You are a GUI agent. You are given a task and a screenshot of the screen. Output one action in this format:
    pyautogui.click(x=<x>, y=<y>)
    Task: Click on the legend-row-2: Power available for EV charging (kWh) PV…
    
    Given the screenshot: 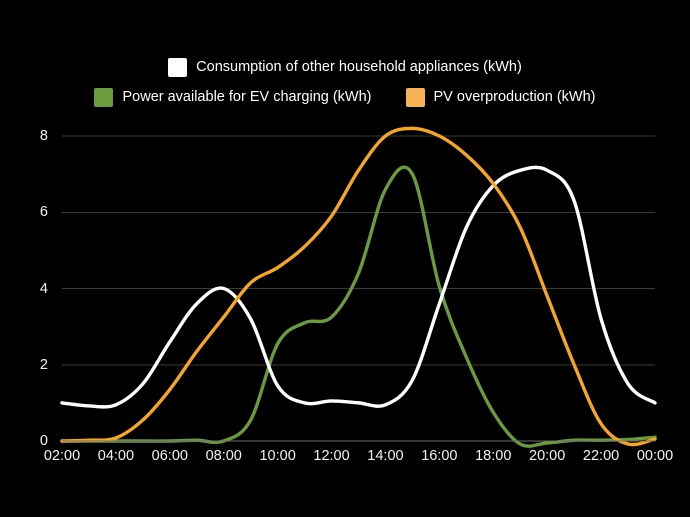 What is the action you would take?
    pyautogui.click(x=345, y=97)
    